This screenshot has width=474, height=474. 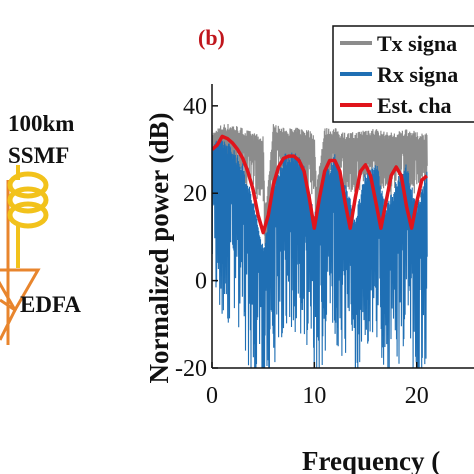 I want to click on amplifier-icon, so click(x=20, y=291).